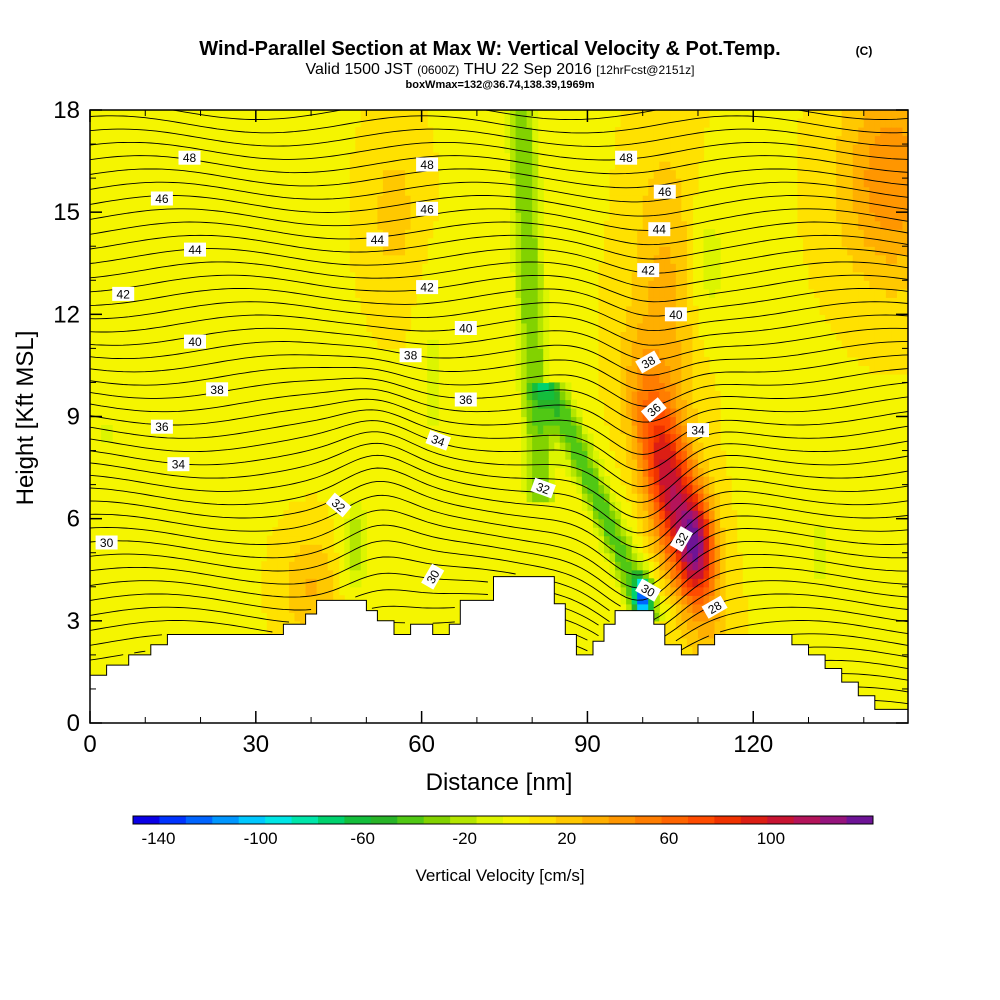 This screenshot has height=1000, width=1000. I want to click on contour-label: 34, so click(438, 440).